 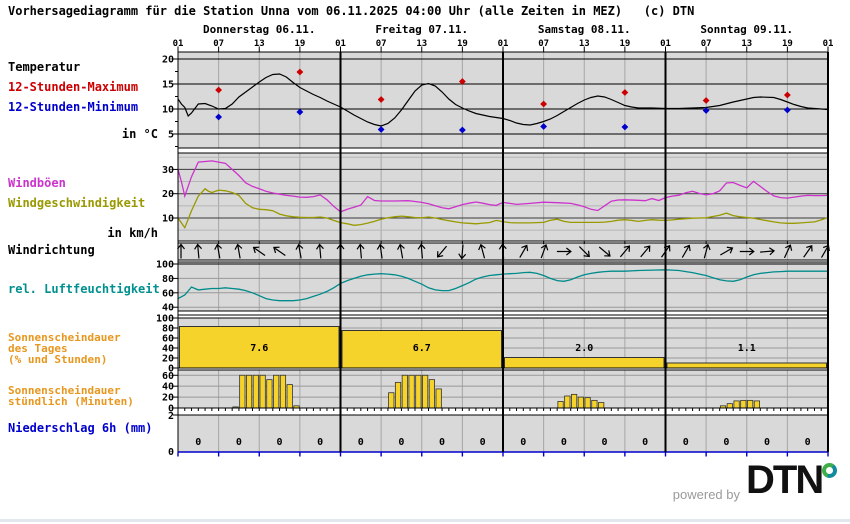 I want to click on sun-daily-ytick-label: 20, so click(x=168, y=359).